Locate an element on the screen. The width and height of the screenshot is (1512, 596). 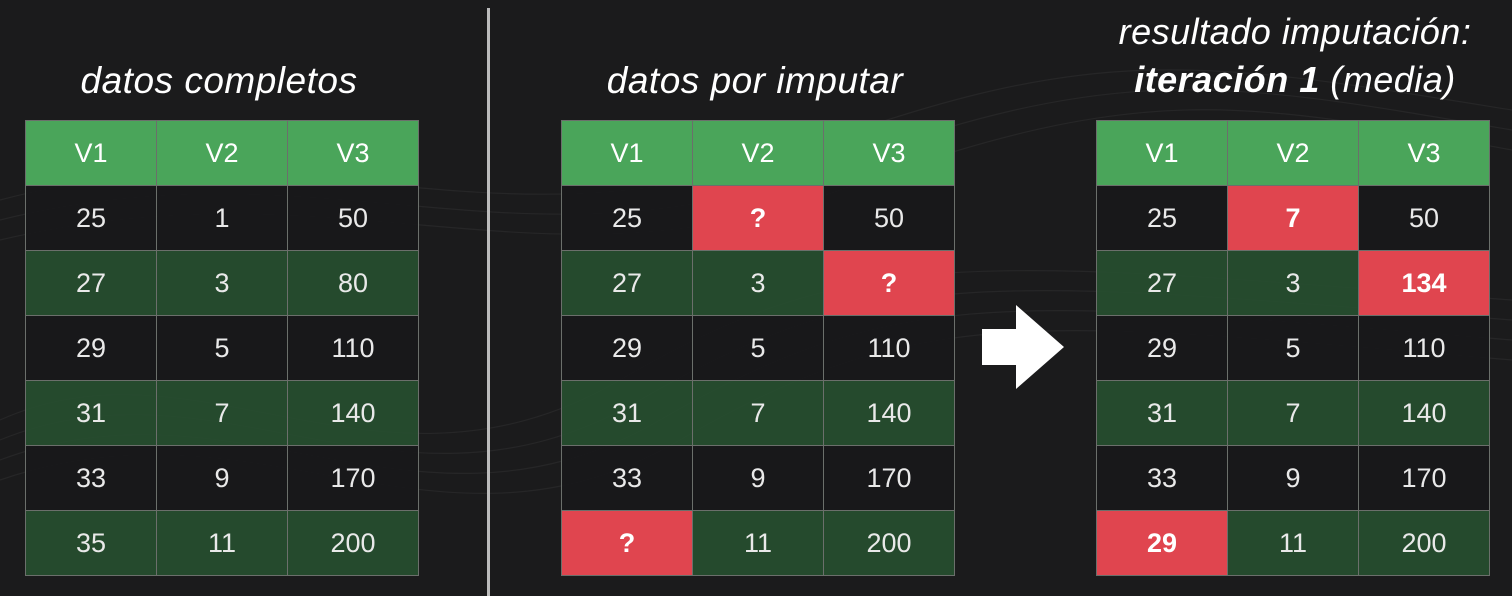
complete-data-title: datos completos is located at coordinates (219, 80).